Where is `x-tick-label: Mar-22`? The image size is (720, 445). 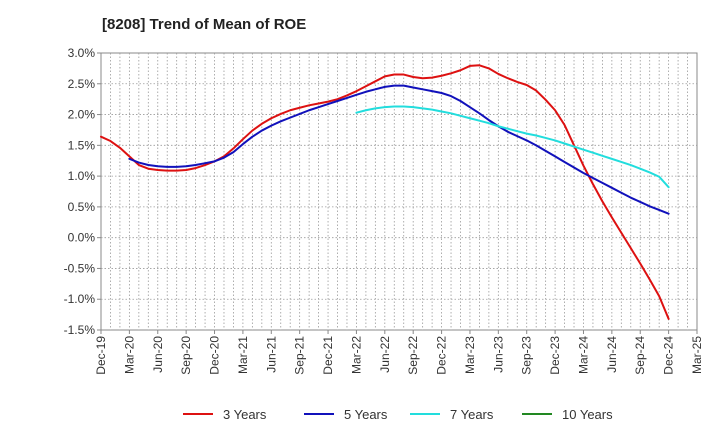 x-tick-label: Mar-22 is located at coordinates (356, 355).